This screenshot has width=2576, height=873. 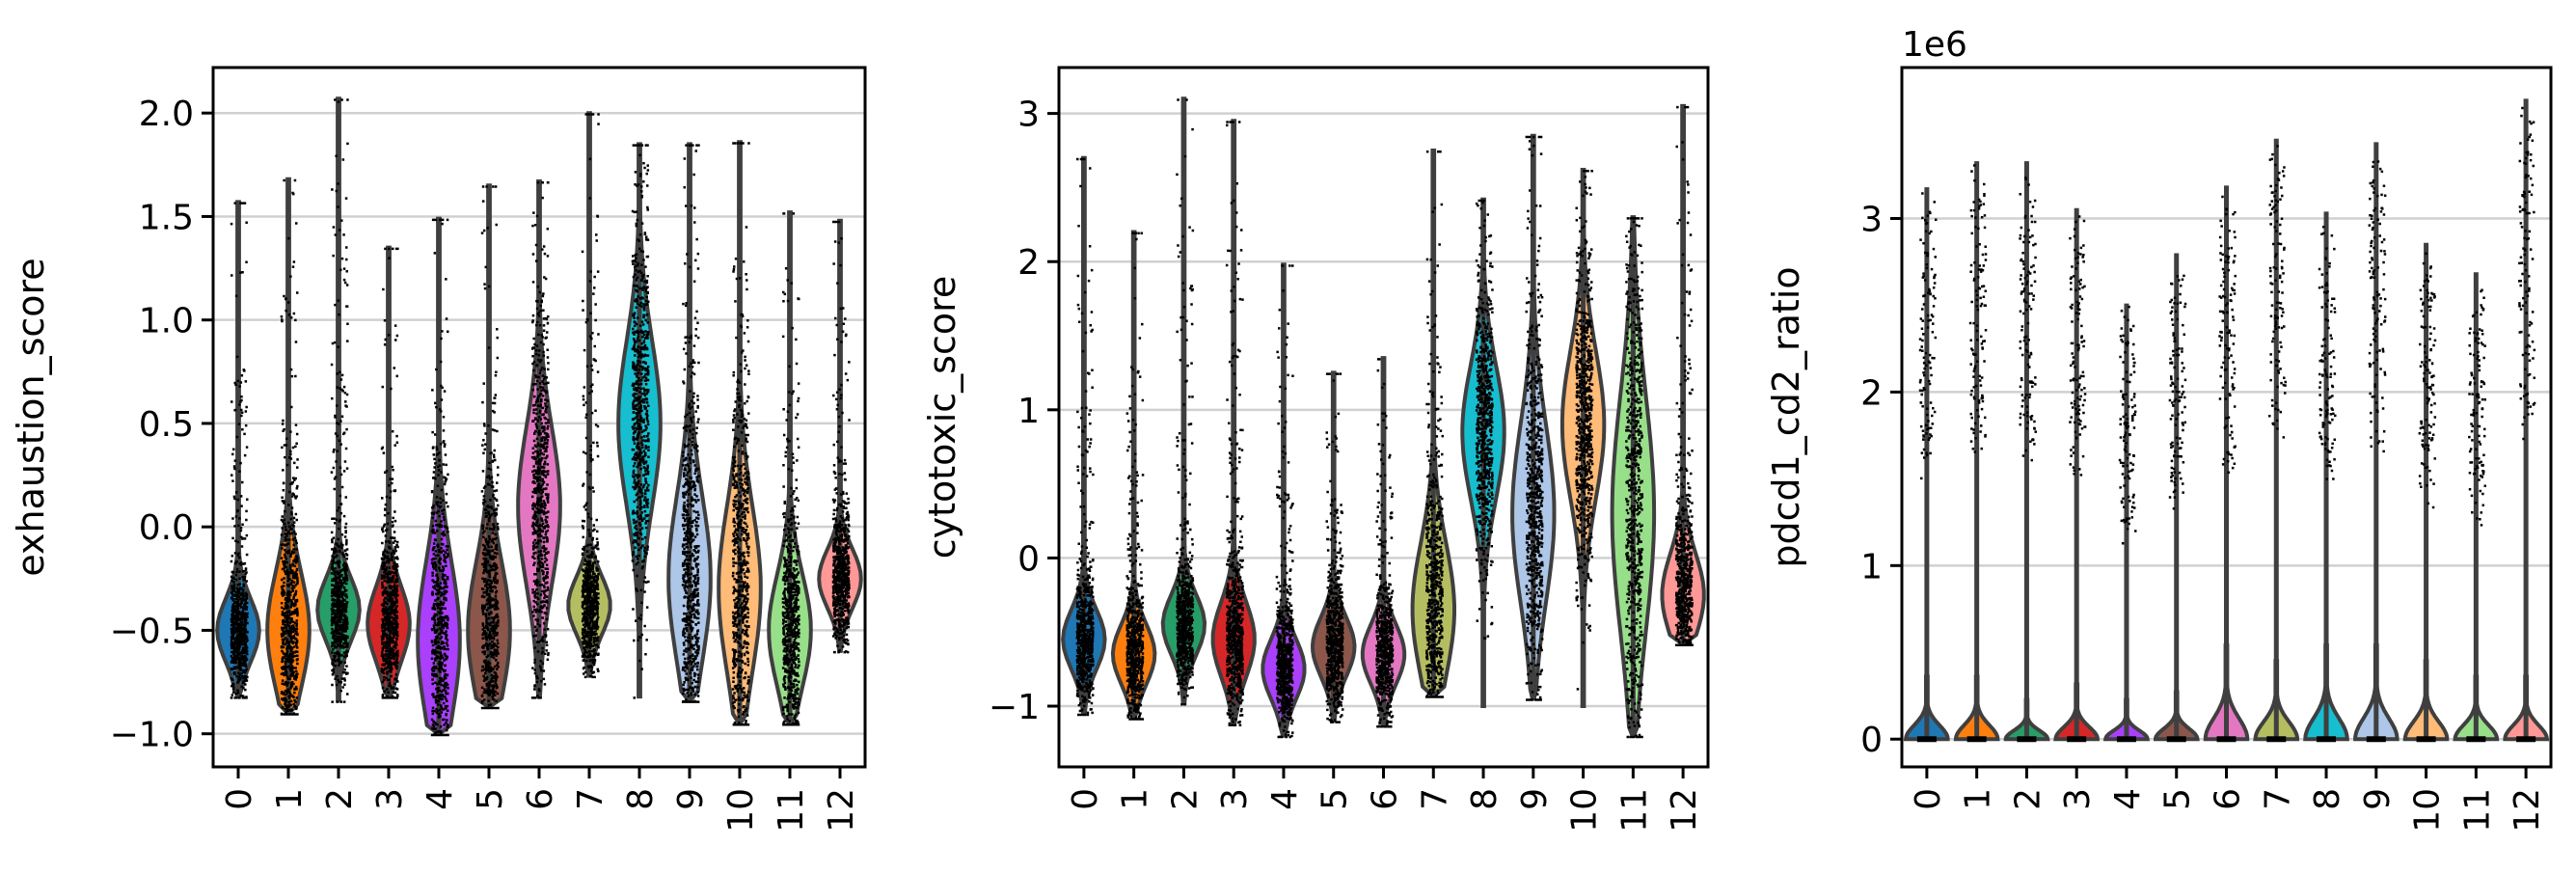 I want to click on y-axis-label: exhaustion_score, so click(x=31, y=417).